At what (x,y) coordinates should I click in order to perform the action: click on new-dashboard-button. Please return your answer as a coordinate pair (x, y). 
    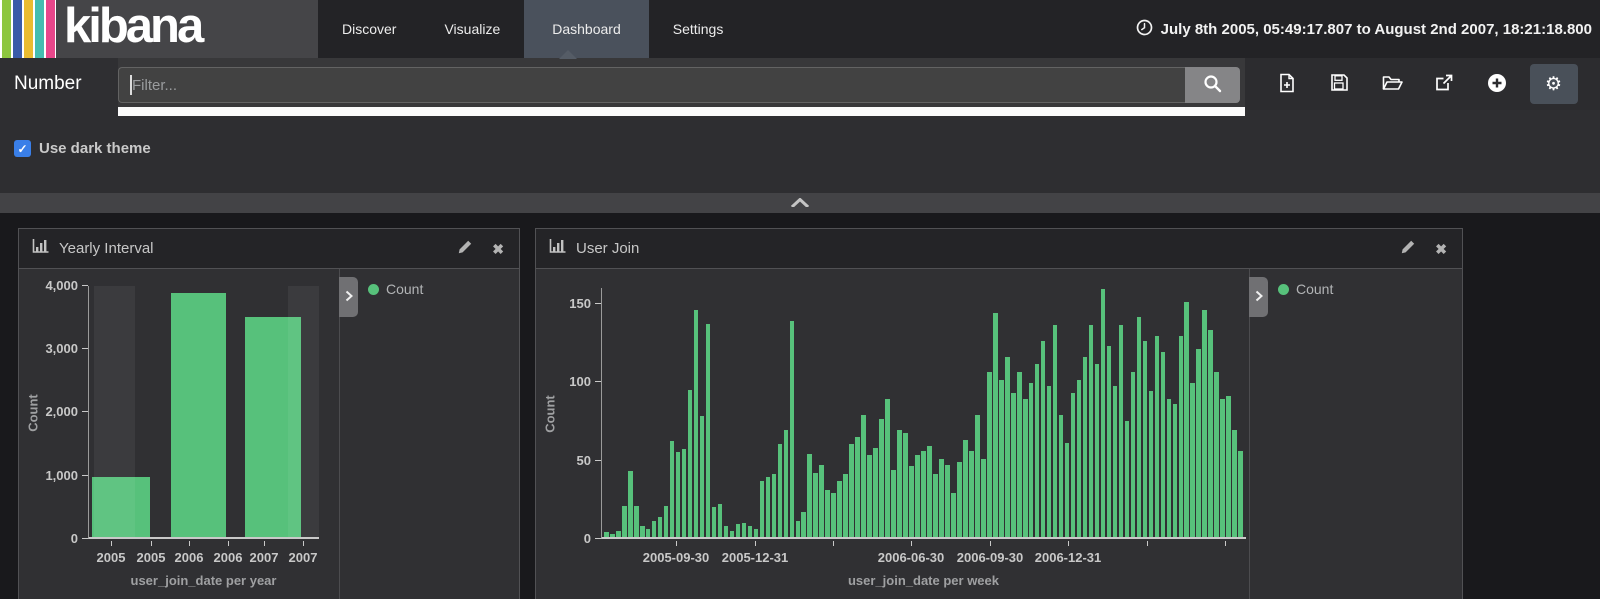
    Looking at the image, I should click on (1287, 84).